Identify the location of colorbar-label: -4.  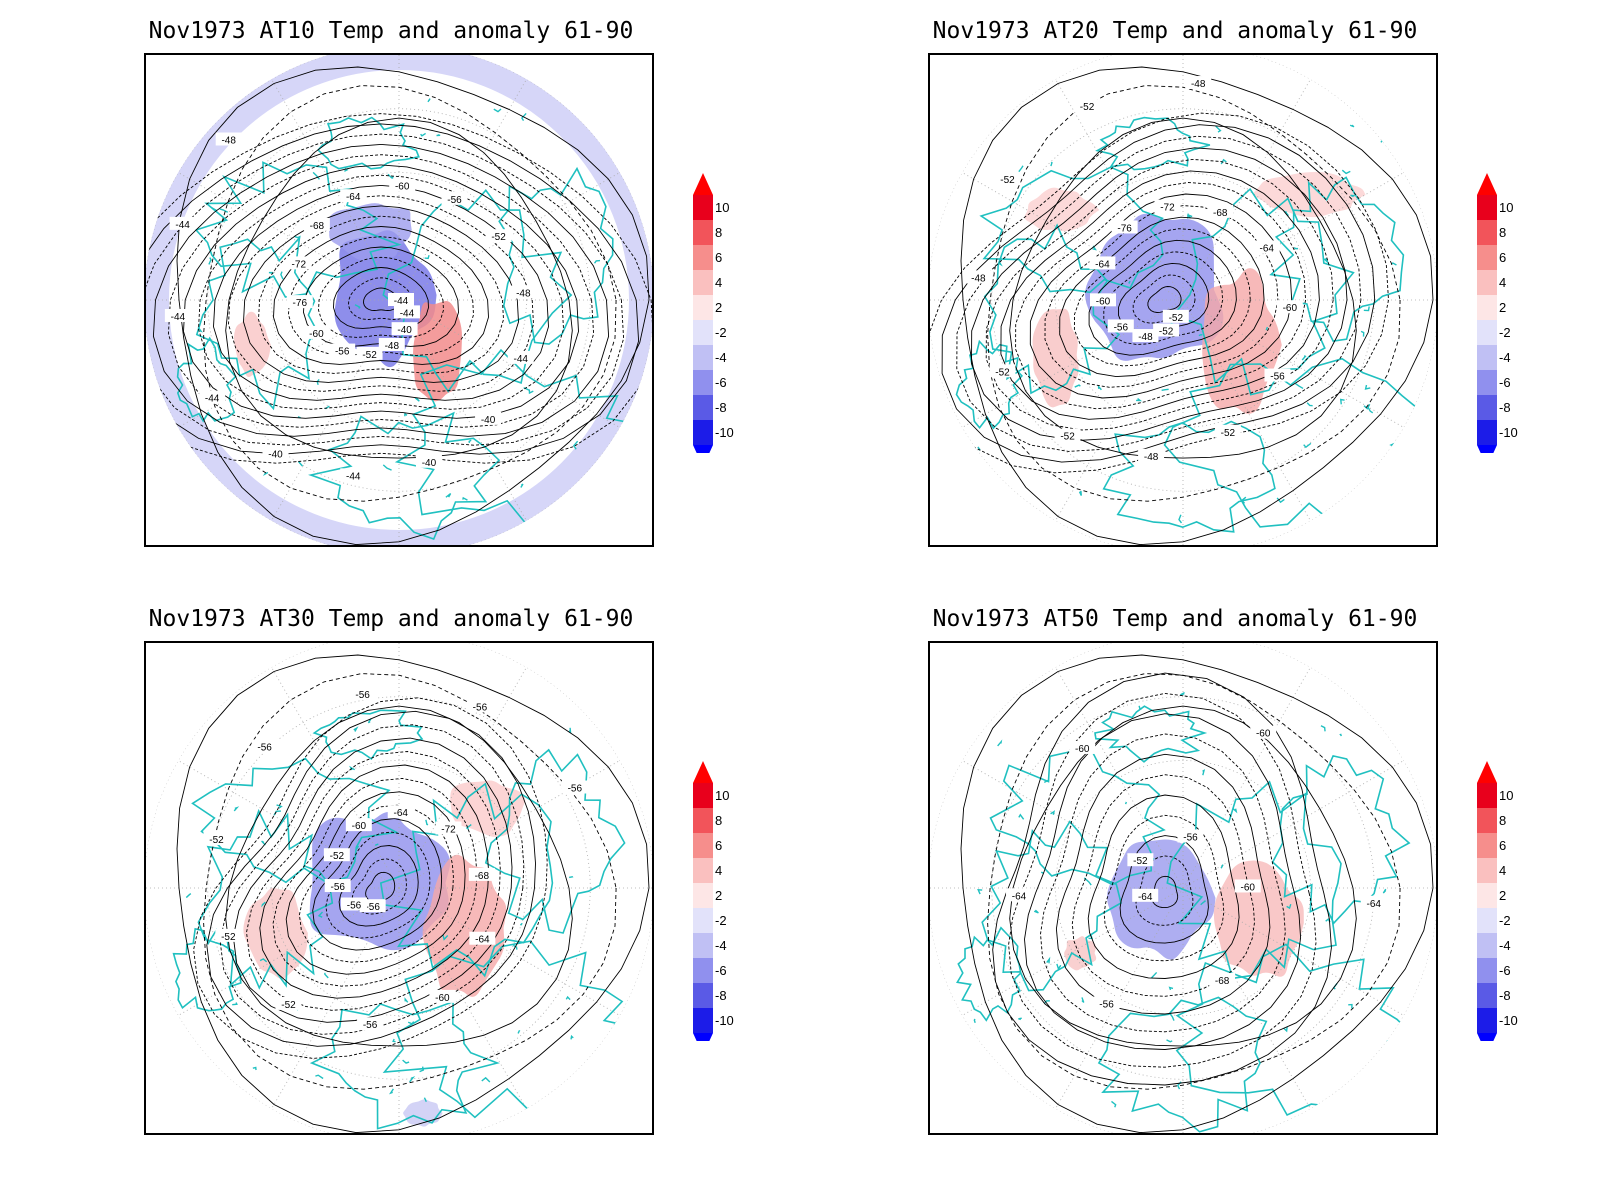
(1505, 357).